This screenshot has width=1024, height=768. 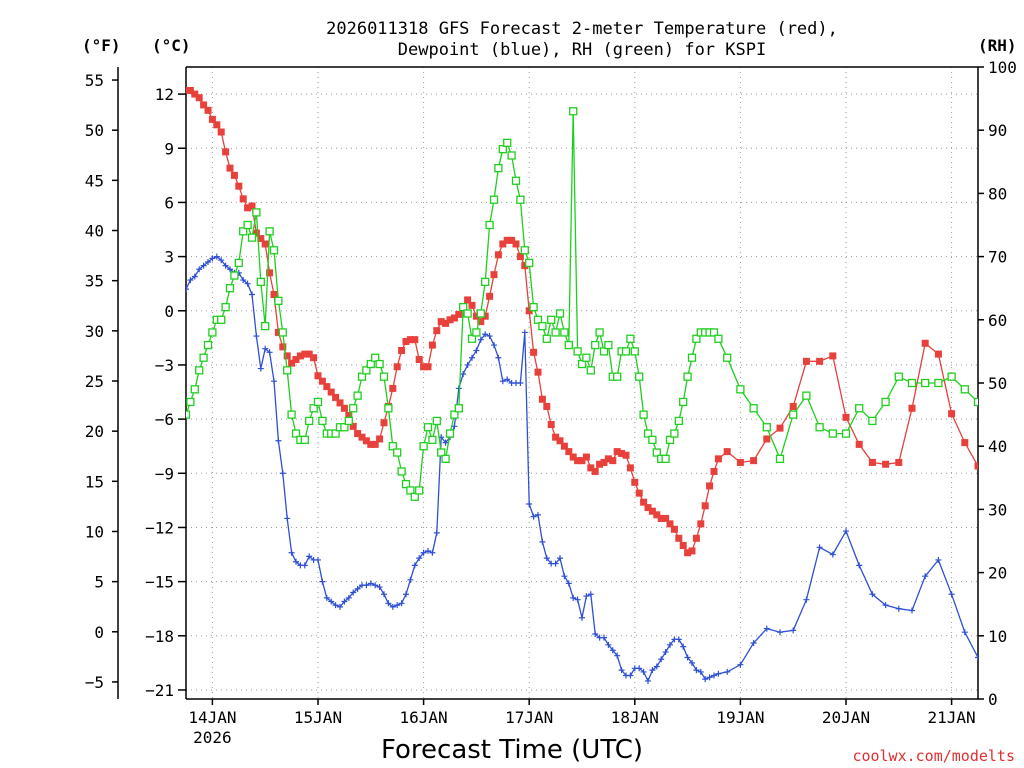 What do you see at coordinates (169, 257) in the screenshot?
I see `celsius-tick-label: 3` at bounding box center [169, 257].